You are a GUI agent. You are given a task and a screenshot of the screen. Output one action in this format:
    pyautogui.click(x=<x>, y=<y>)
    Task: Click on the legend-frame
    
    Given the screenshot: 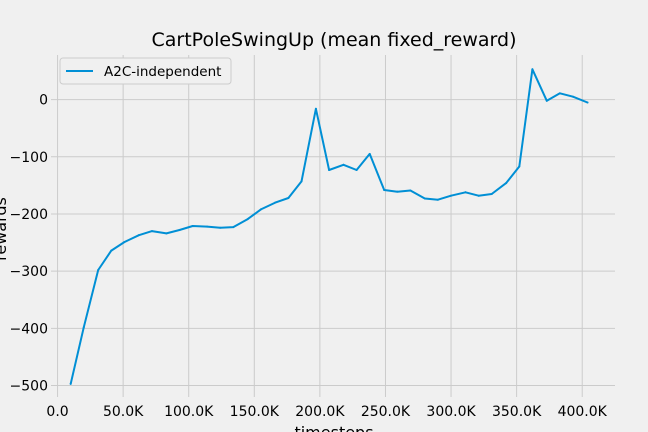 What is the action you would take?
    pyautogui.click(x=145, y=71)
    